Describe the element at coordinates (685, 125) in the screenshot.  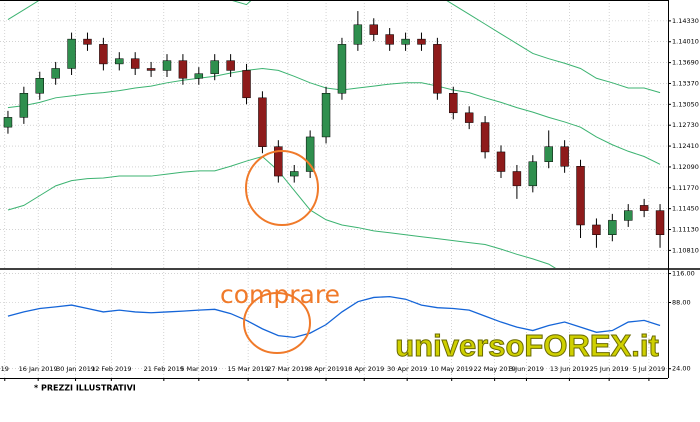
I see `y-tick-label: 1.12730` at that location.